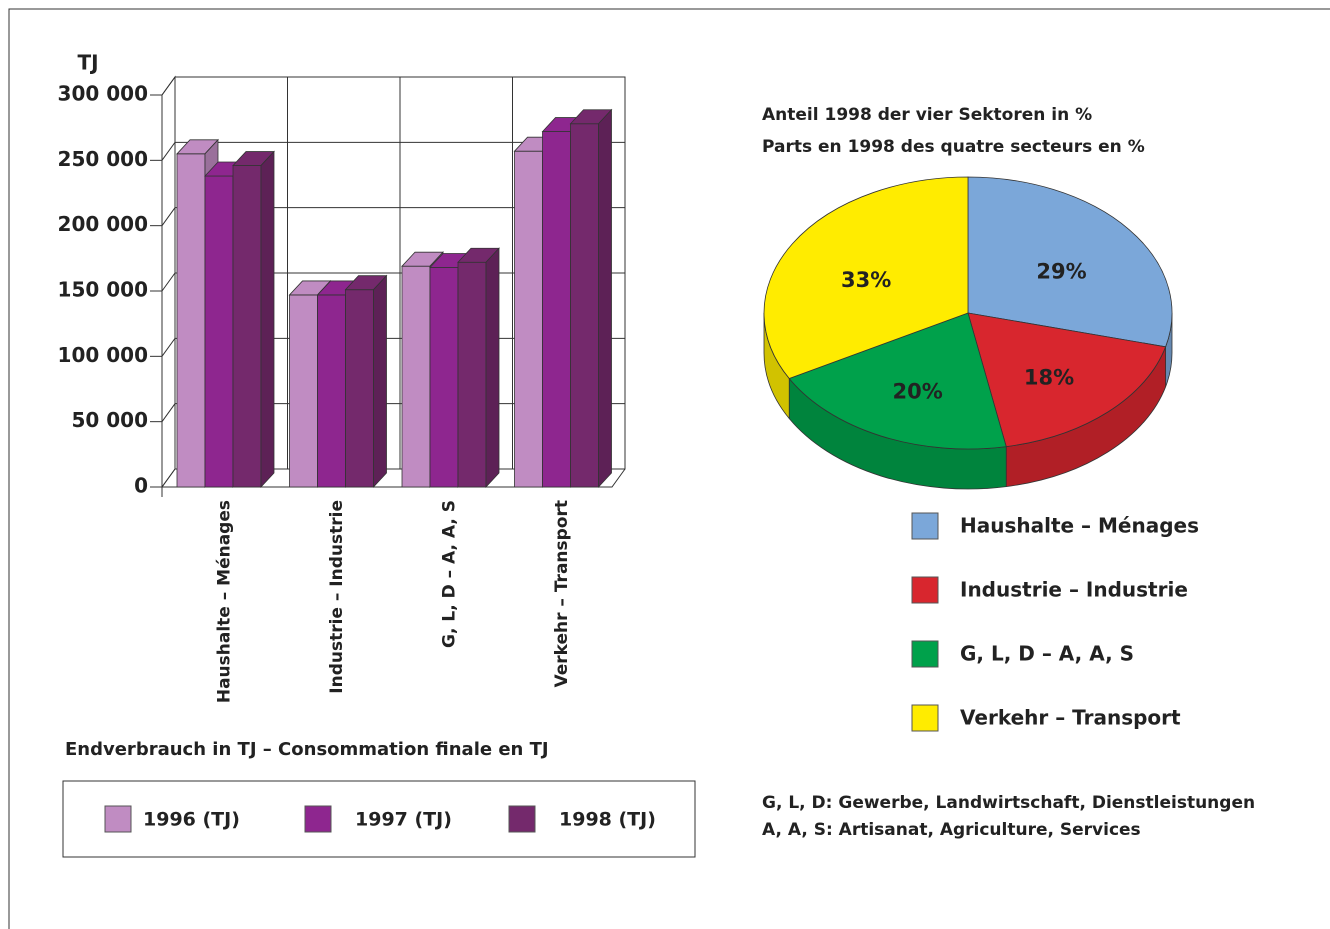 The width and height of the screenshot is (1330, 929). Describe the element at coordinates (141, 486) in the screenshot. I see `y-tick-label: 0` at that location.